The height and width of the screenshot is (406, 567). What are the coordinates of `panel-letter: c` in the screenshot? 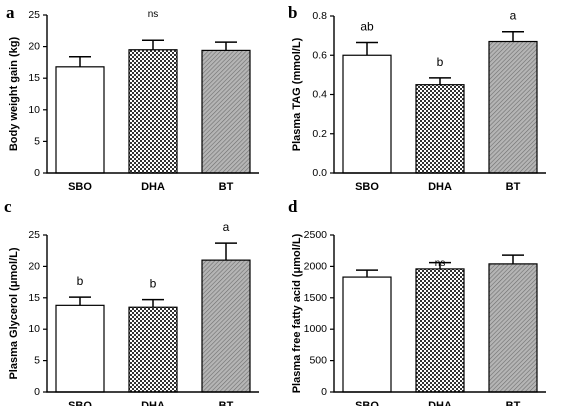 It's located at (8, 206).